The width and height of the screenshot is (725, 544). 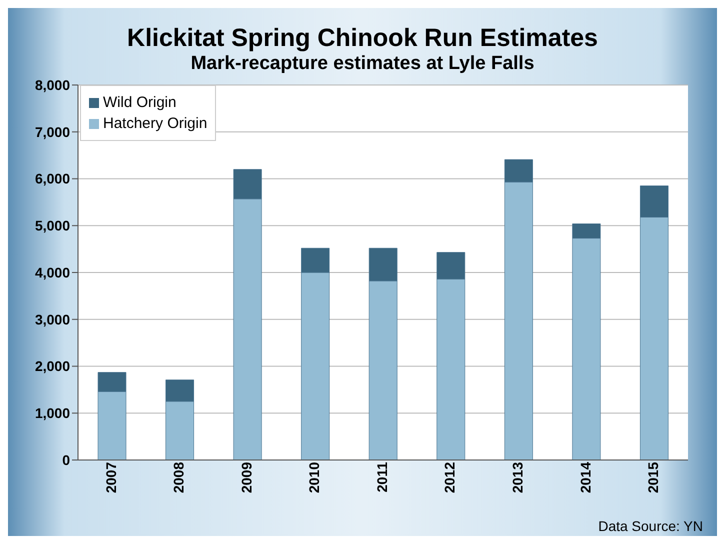 I want to click on source-note: Data Source: YN, so click(x=650, y=526).